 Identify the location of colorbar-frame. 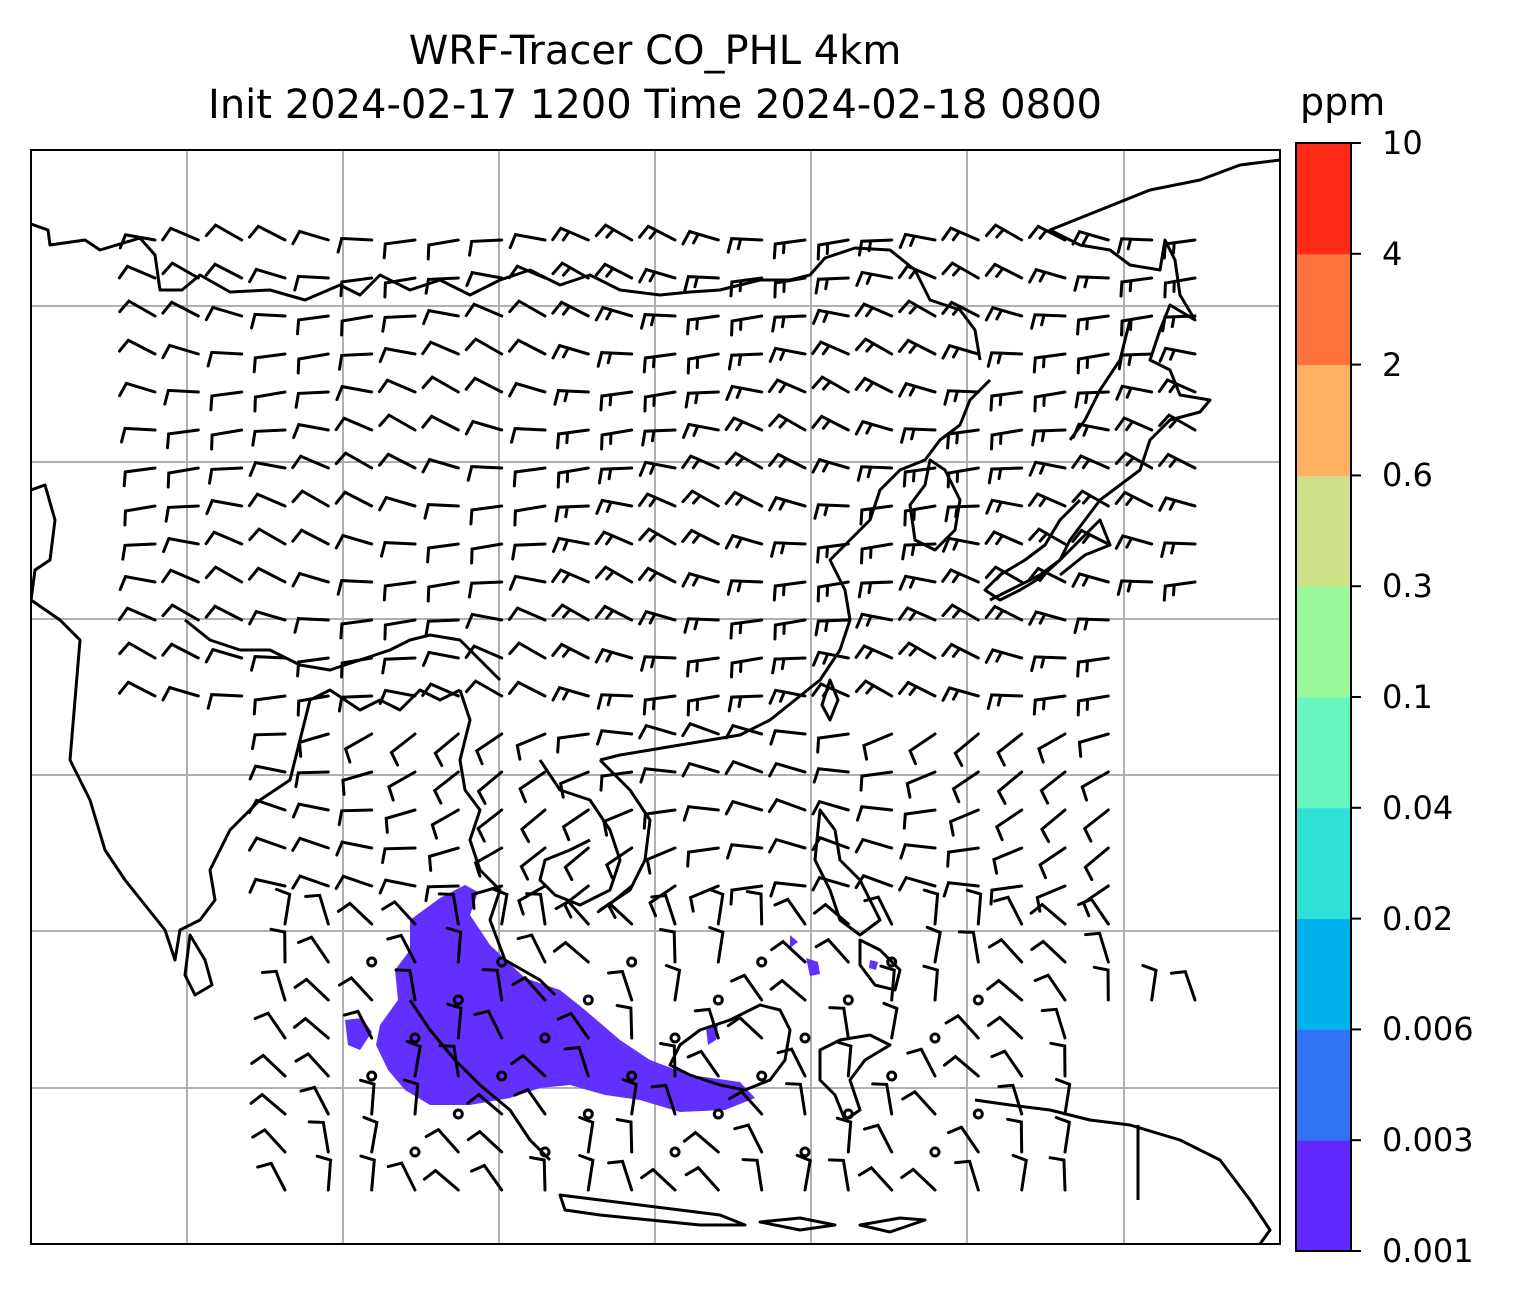
(1323, 697).